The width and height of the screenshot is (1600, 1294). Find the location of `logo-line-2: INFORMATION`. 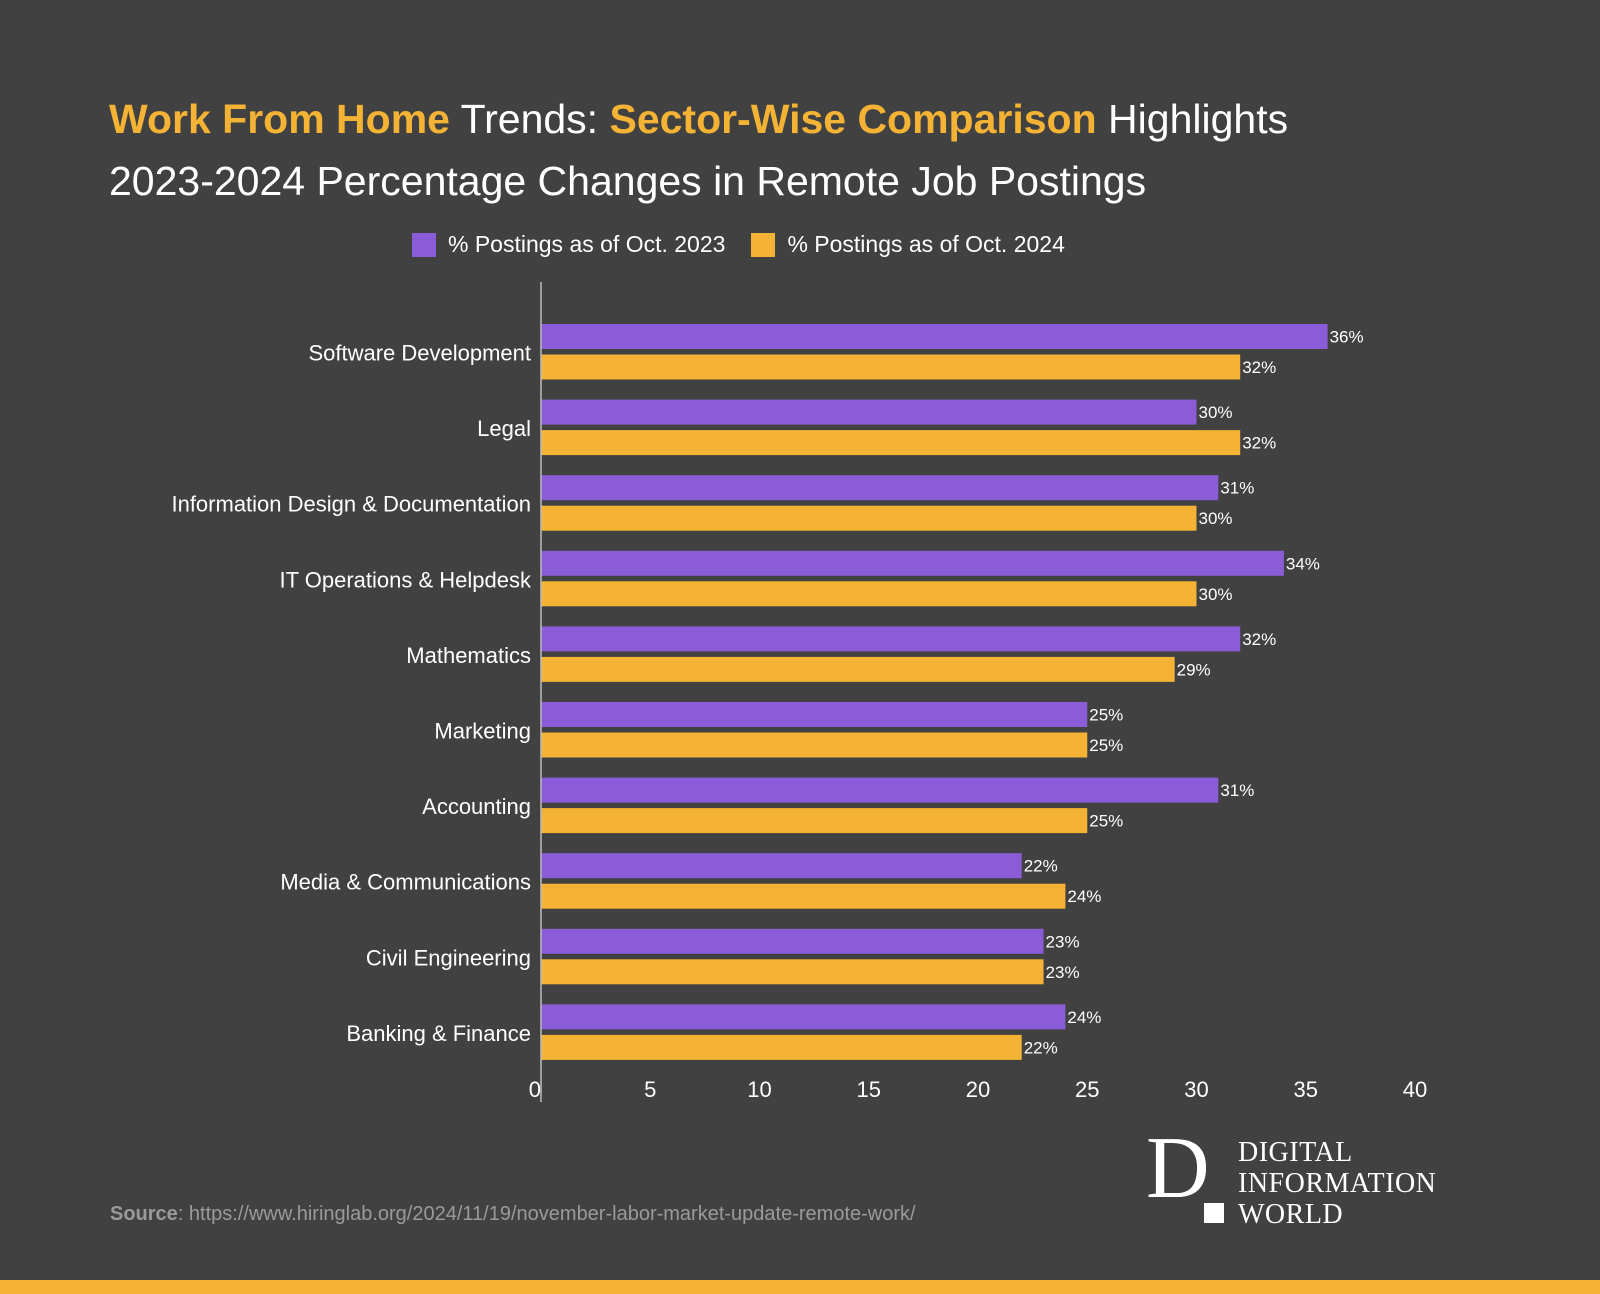

logo-line-2: INFORMATION is located at coordinates (1337, 1183).